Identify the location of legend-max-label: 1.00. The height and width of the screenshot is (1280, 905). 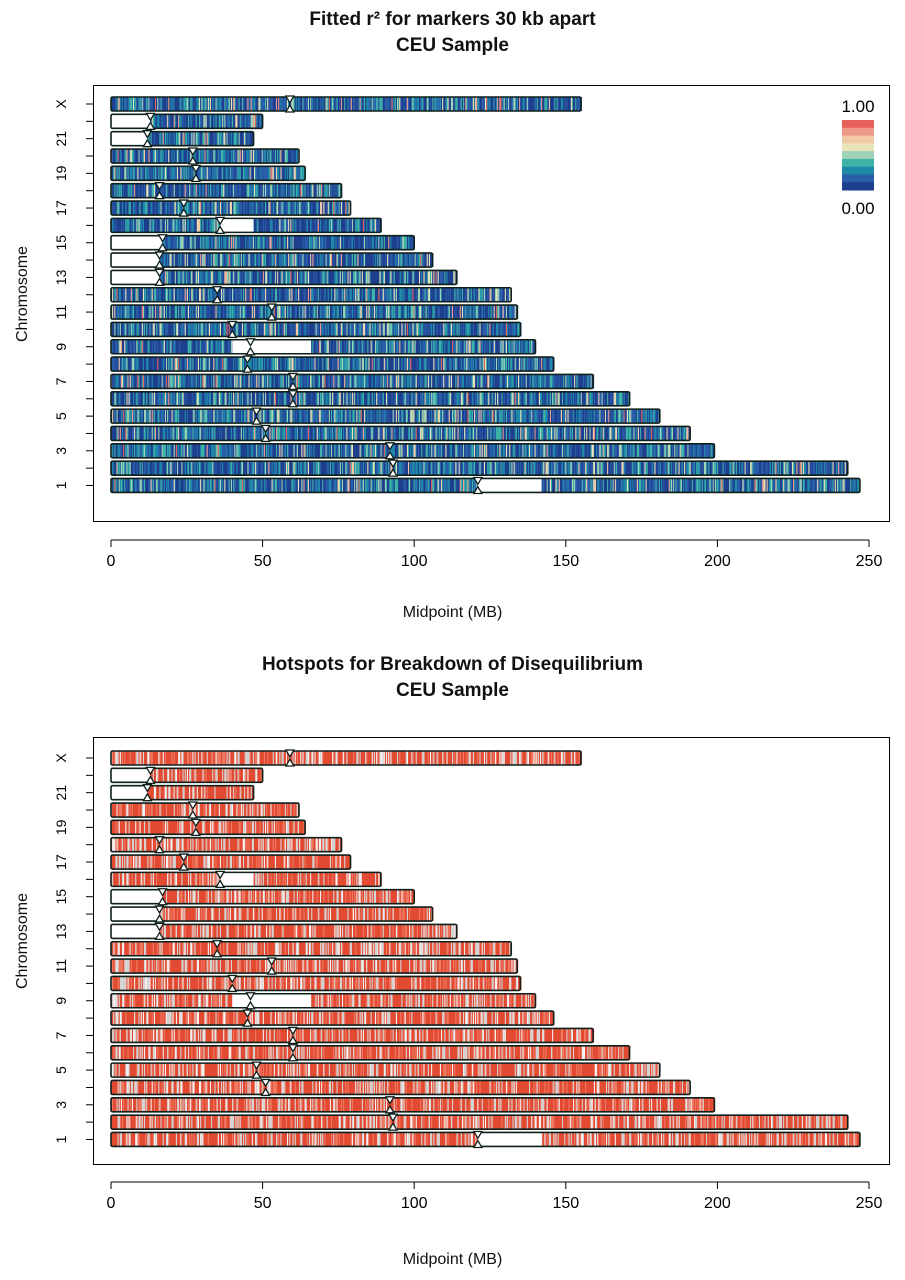
(857, 106).